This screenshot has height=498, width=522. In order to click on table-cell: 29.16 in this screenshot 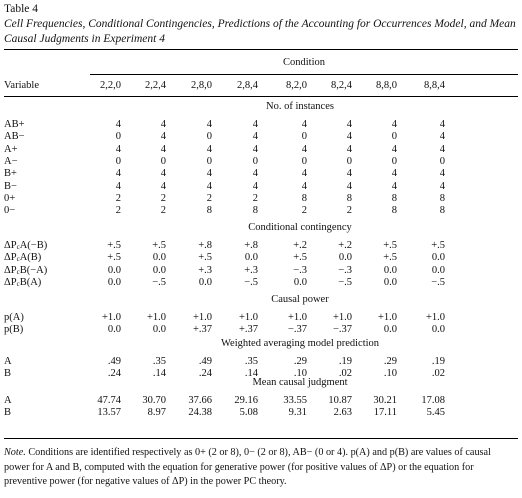, I will do `click(246, 400)`.